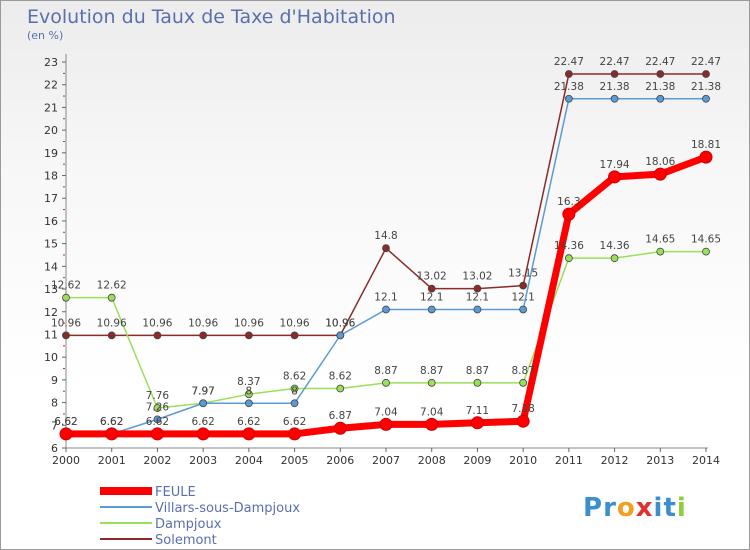  I want to click on y-tick-label: 18, so click(51, 176).